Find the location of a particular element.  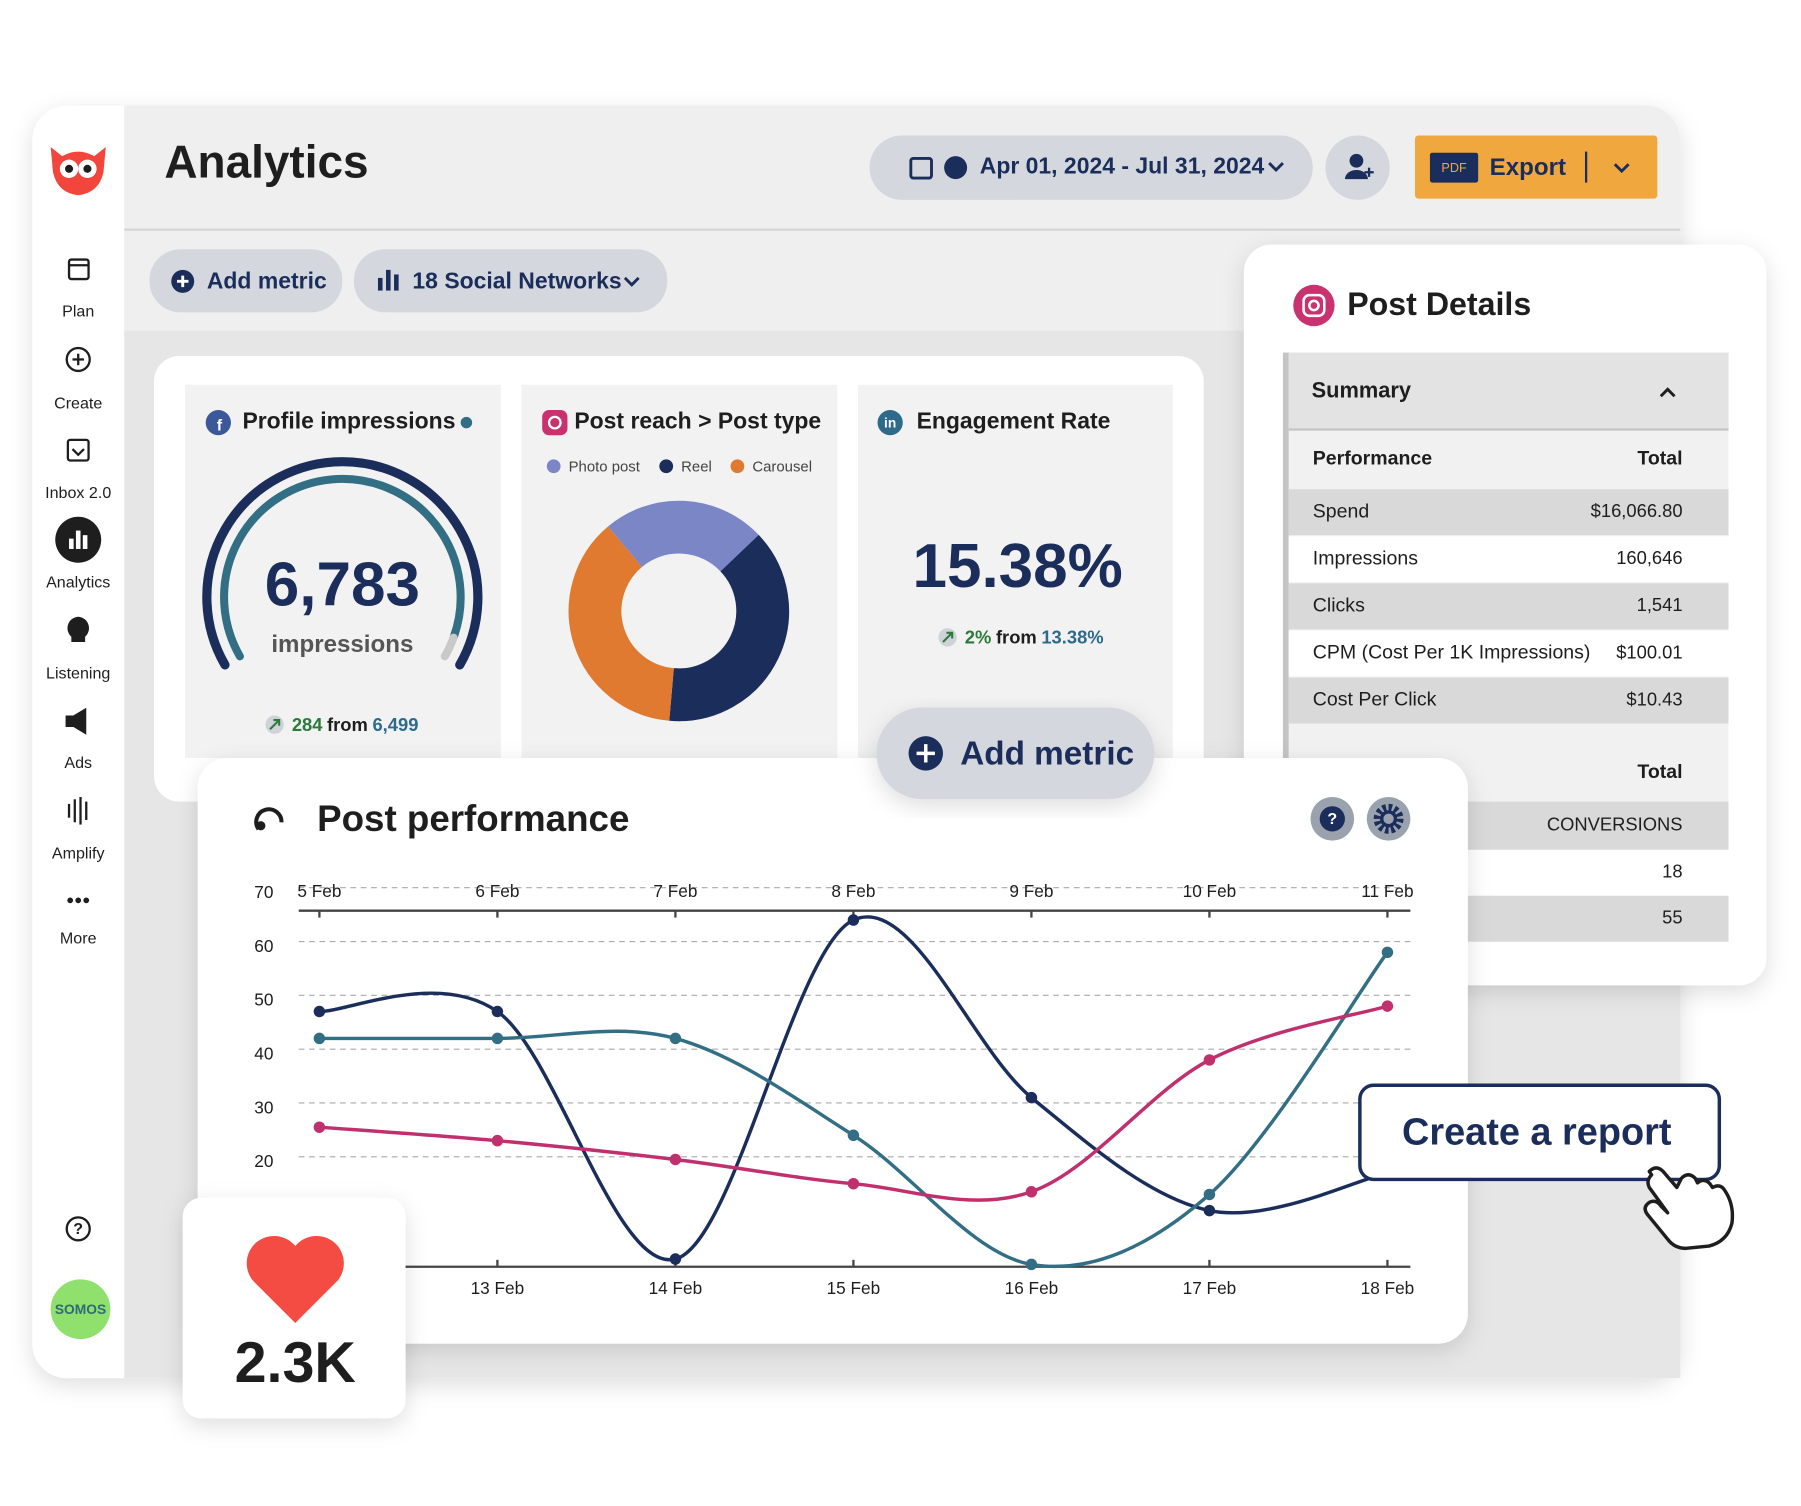

pdf-badge is located at coordinates (1454, 167).